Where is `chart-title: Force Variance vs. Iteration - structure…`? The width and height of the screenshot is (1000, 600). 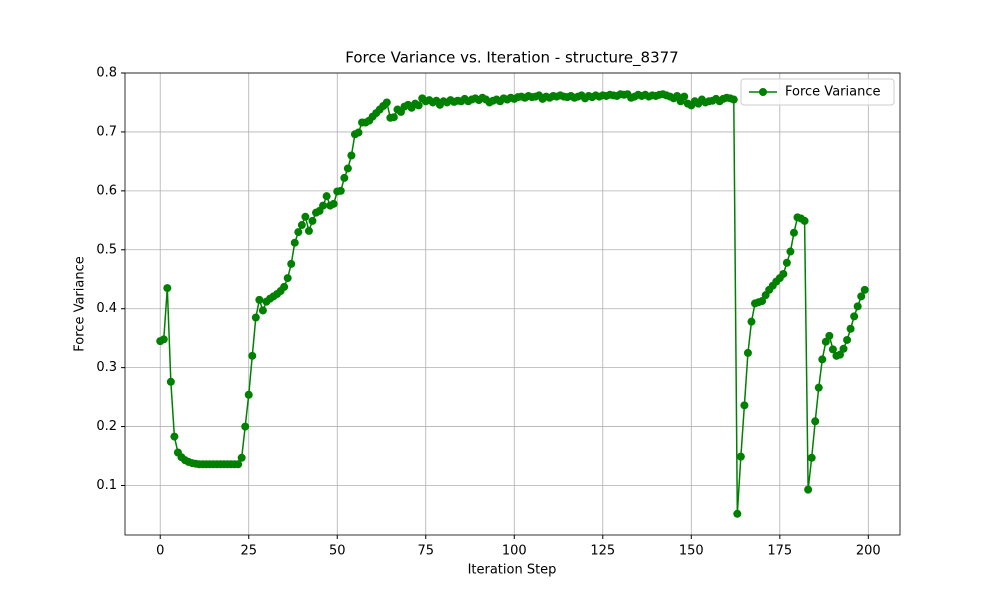
chart-title: Force Variance vs. Iteration - structure… is located at coordinates (511, 58).